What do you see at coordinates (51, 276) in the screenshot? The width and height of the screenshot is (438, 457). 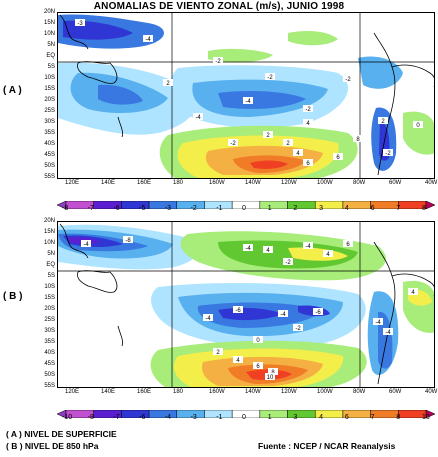 I see `panel-b-lat-label: 5S` at bounding box center [51, 276].